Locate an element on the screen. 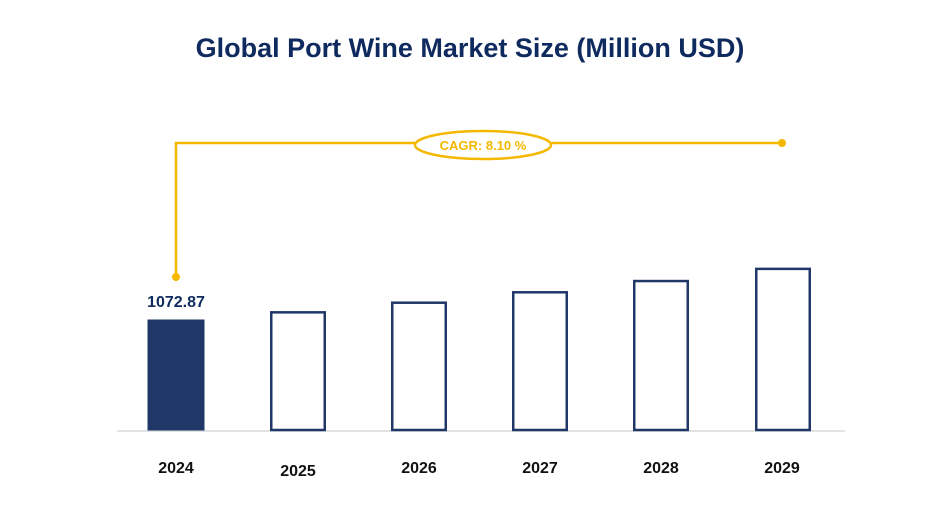 The width and height of the screenshot is (940, 508). bar-value-label-2024: 1072.87 is located at coordinates (176, 302).